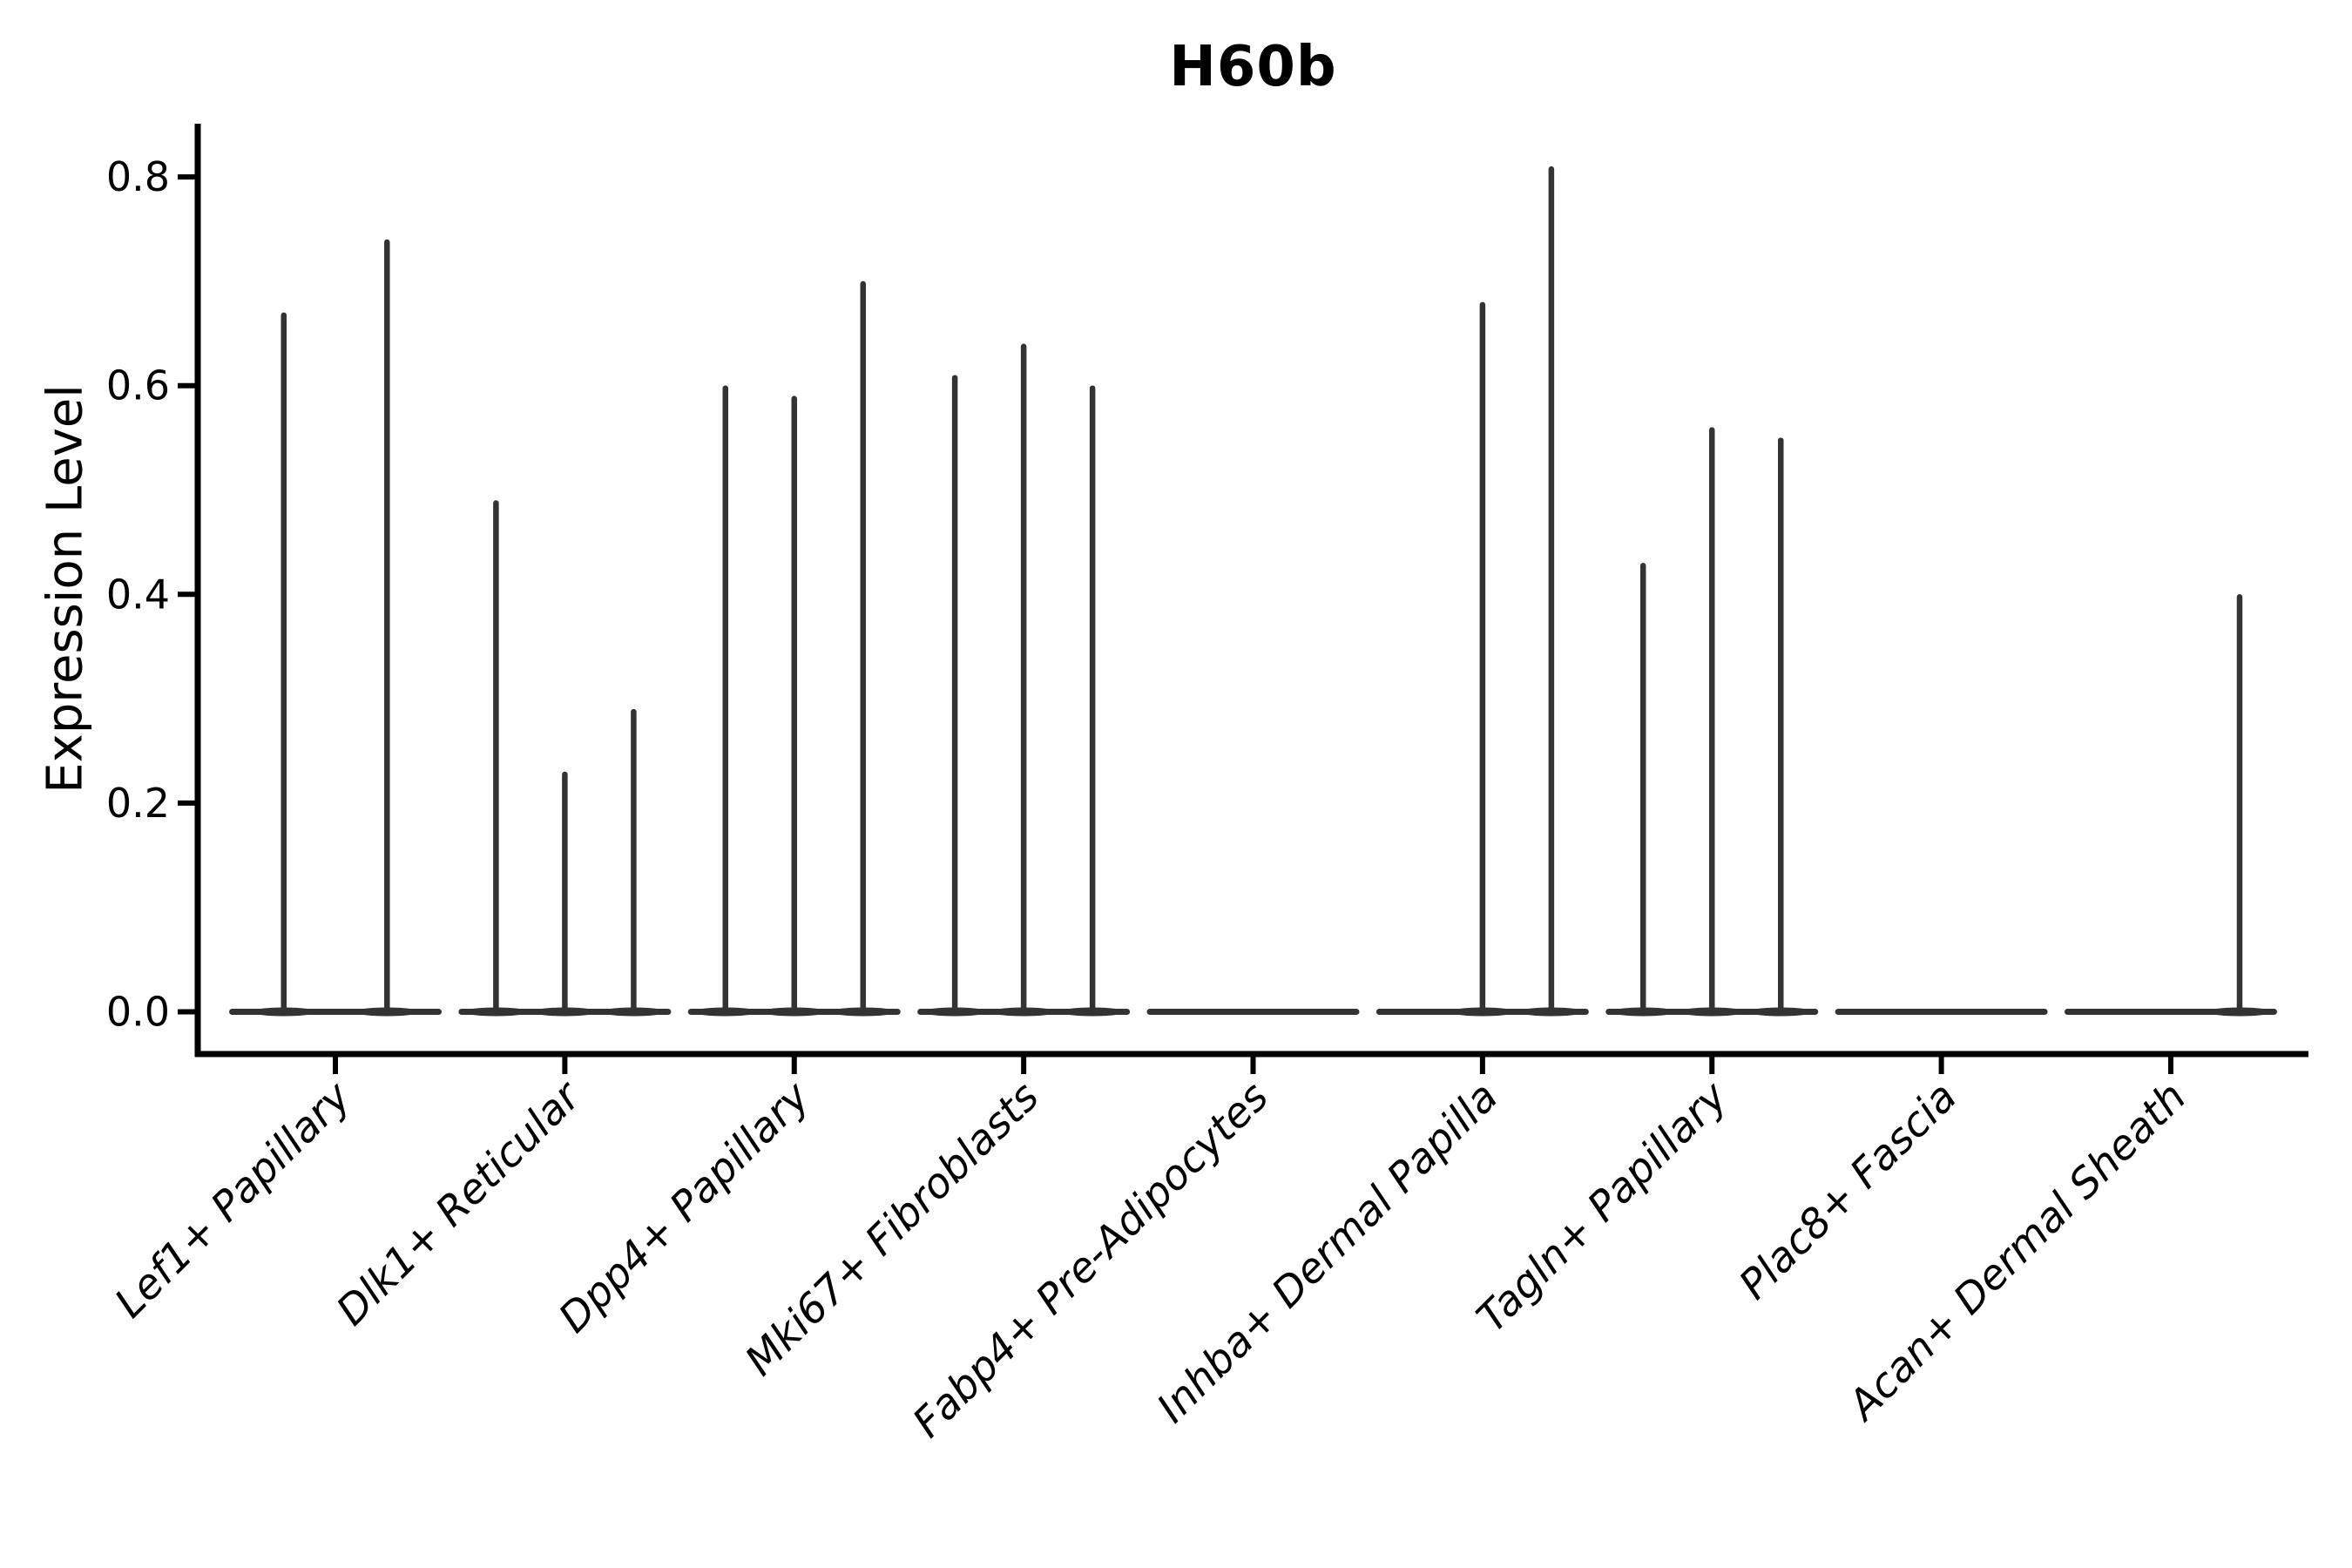 The image size is (2352, 1568). What do you see at coordinates (1848, 1191) in the screenshot?
I see `x-tick-label: Plac8+ Fascia` at bounding box center [1848, 1191].